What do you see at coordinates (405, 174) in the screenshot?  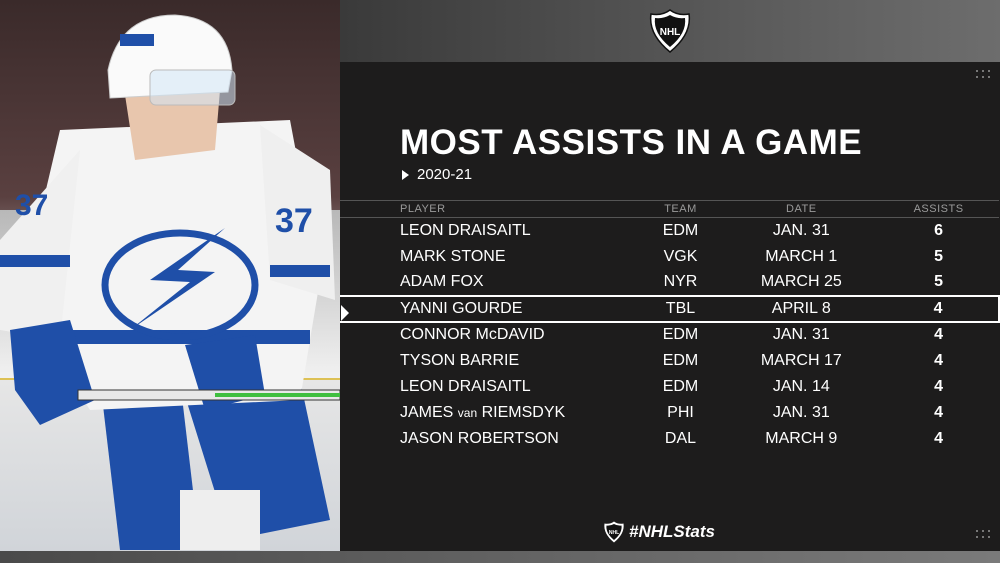 I see `play-triangle-icon` at bounding box center [405, 174].